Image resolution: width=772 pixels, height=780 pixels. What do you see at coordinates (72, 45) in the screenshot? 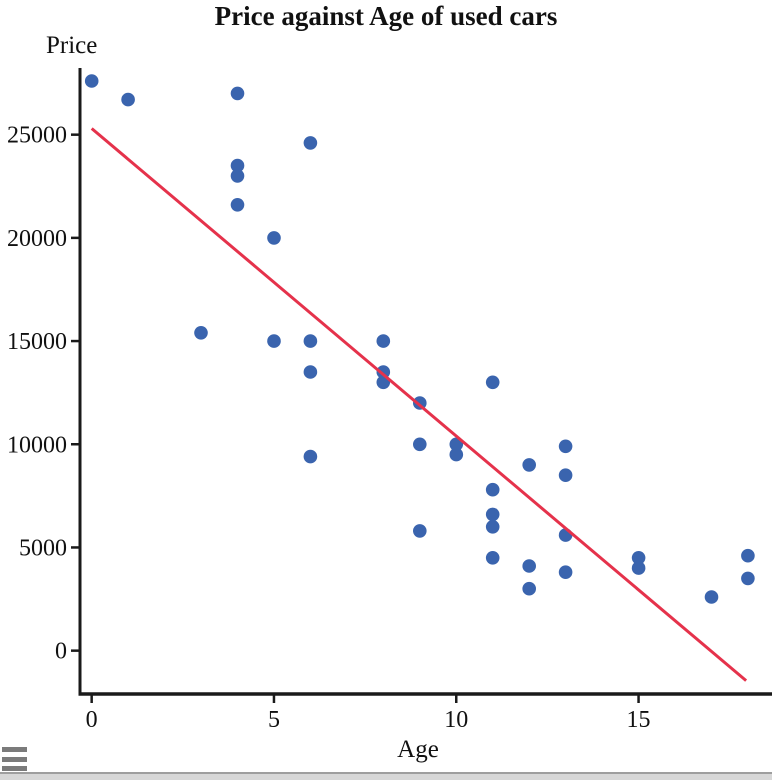
I see `y-axis-label: Price` at bounding box center [72, 45].